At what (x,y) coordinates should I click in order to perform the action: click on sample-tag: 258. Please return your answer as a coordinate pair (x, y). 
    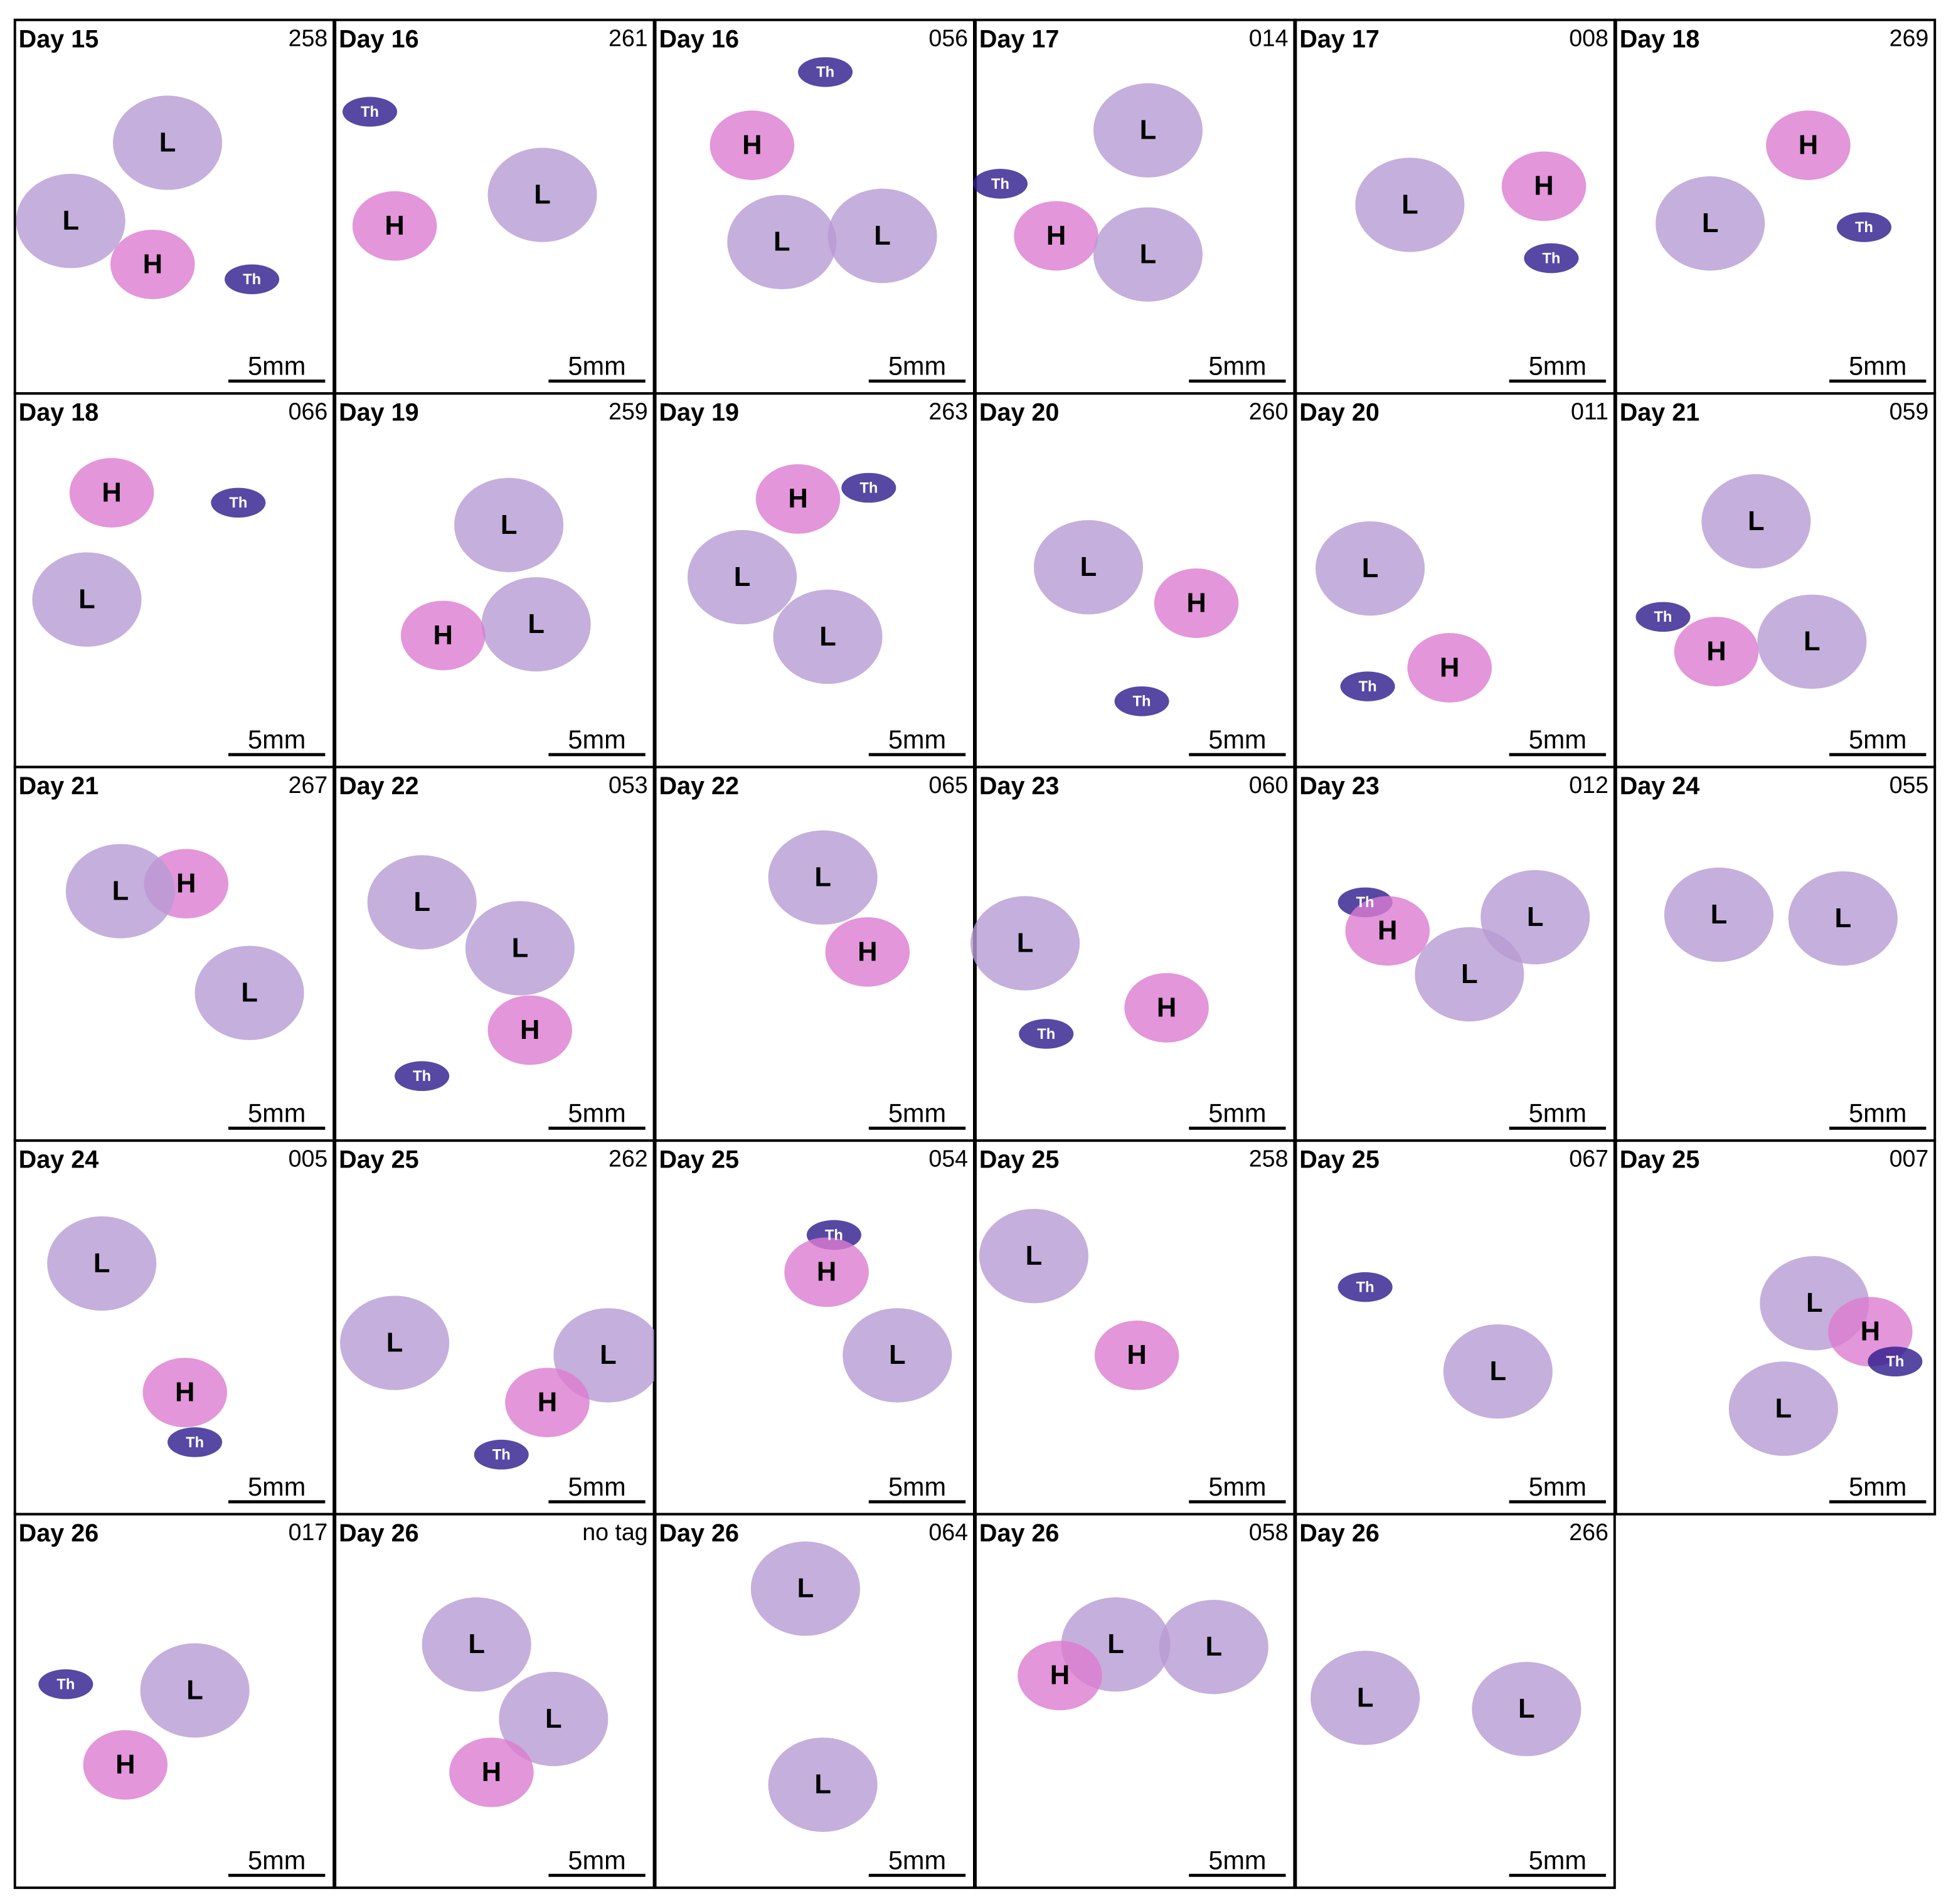
    Looking at the image, I should click on (1269, 1159).